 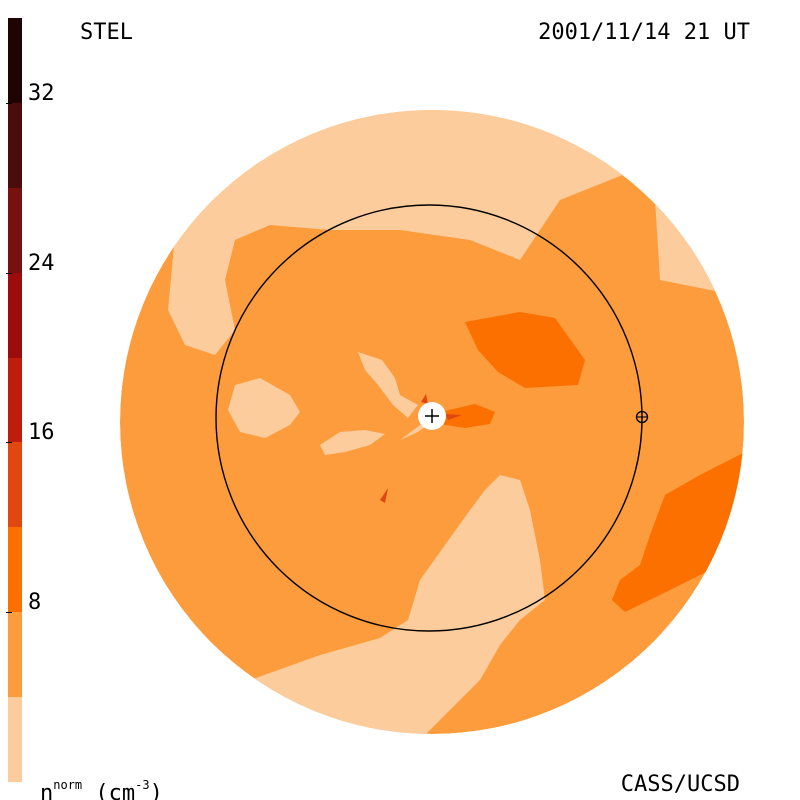 I want to click on low-density-streak-lower, so click(x=352, y=442).